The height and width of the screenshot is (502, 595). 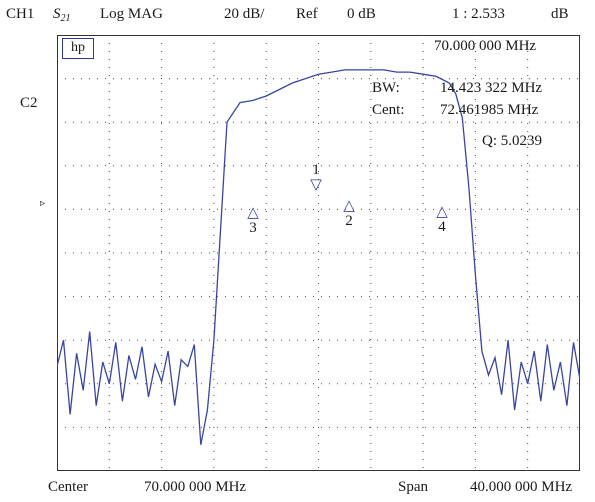 I want to click on s-parameter-sub: 21, so click(x=65, y=18).